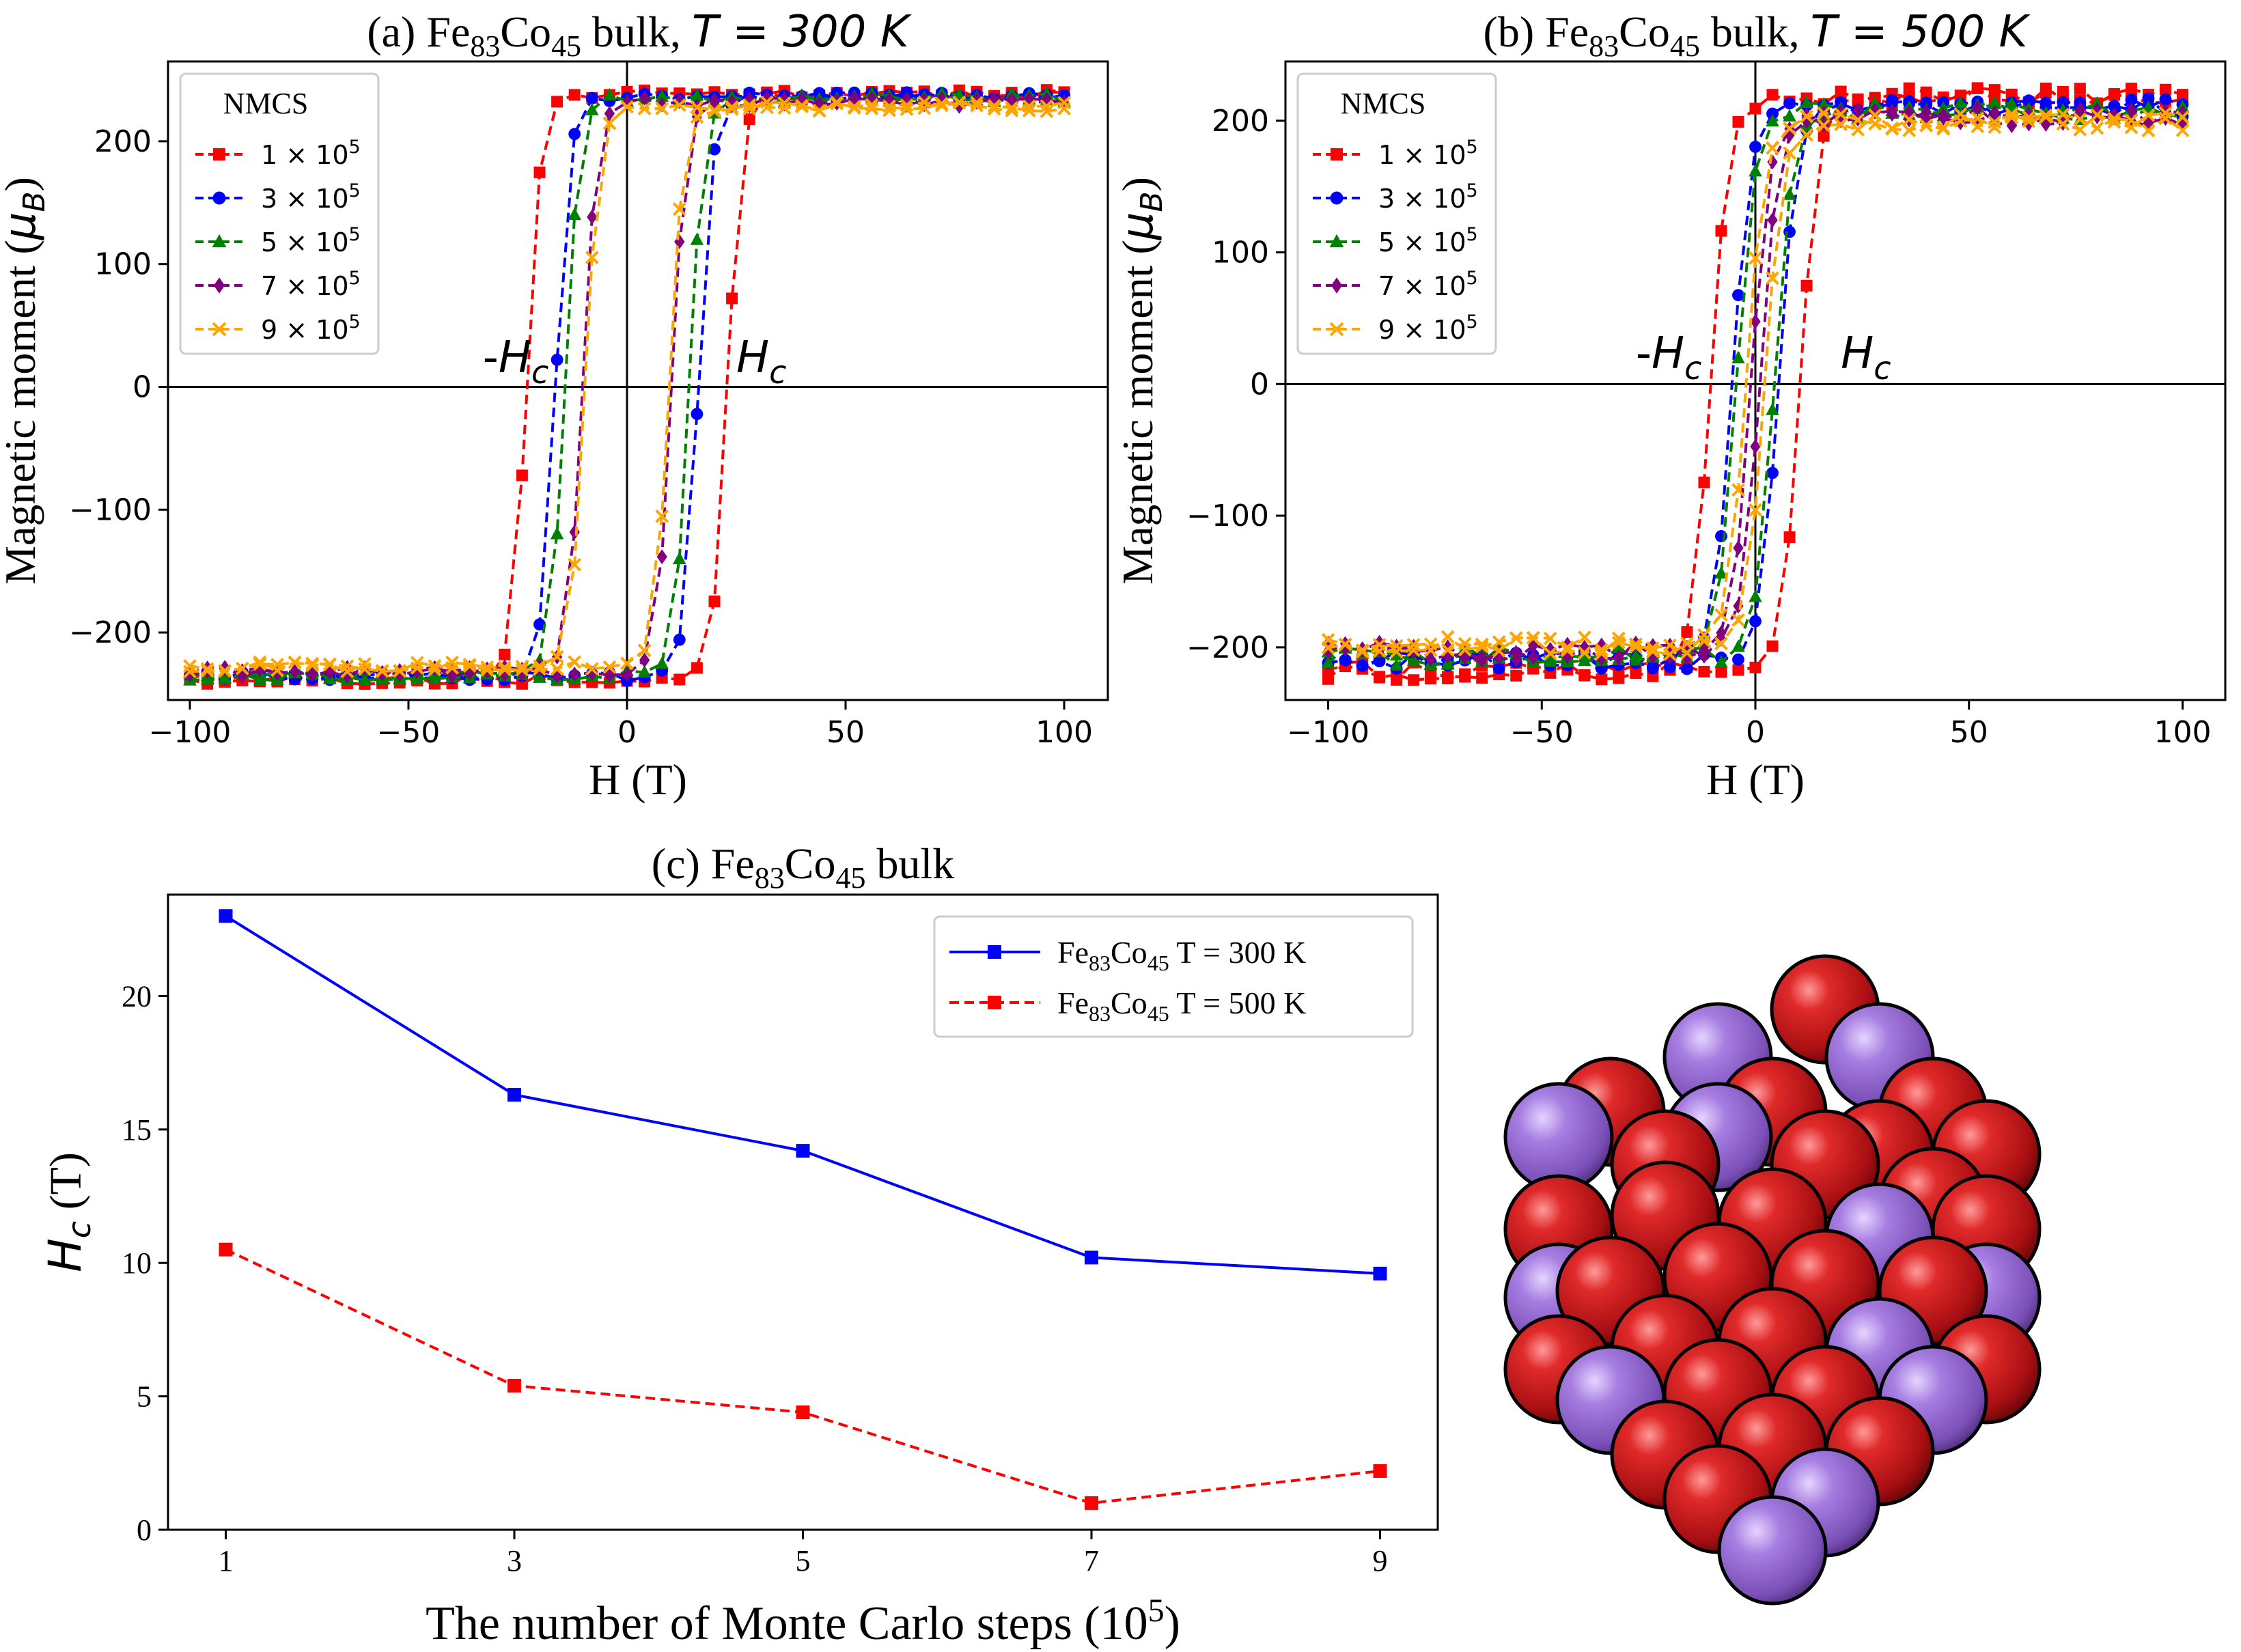 The image size is (2241, 1652). What do you see at coordinates (1137, 412) in the screenshot?
I see `text-part: Magnetic moment (` at bounding box center [1137, 412].